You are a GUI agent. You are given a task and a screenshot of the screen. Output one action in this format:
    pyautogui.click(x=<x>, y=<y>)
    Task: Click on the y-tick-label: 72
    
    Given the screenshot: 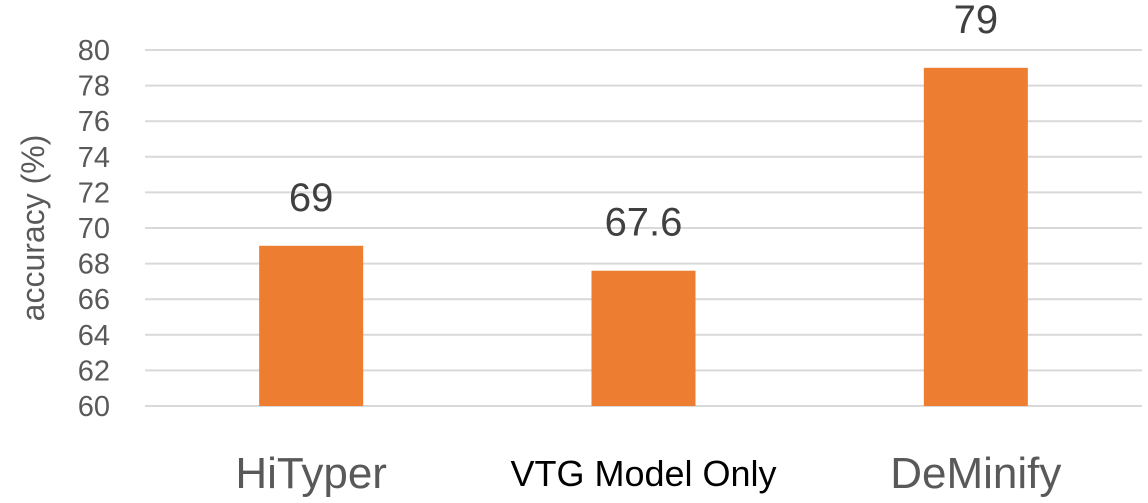 What is the action you would take?
    pyautogui.click(x=94, y=193)
    